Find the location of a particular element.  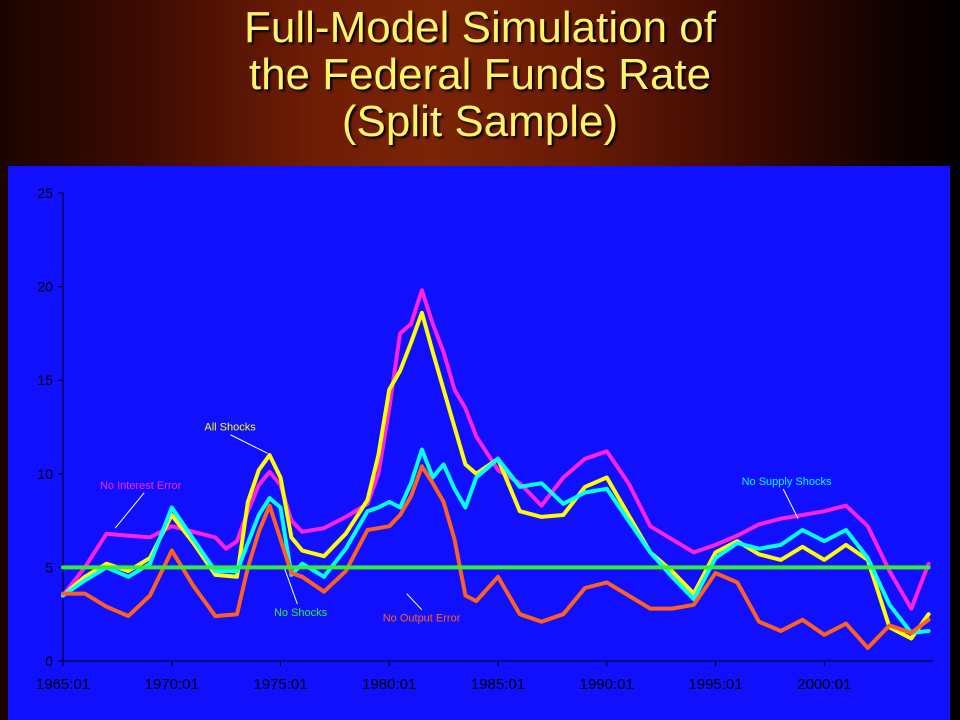

y-tick-label: 20 is located at coordinates (45, 287).